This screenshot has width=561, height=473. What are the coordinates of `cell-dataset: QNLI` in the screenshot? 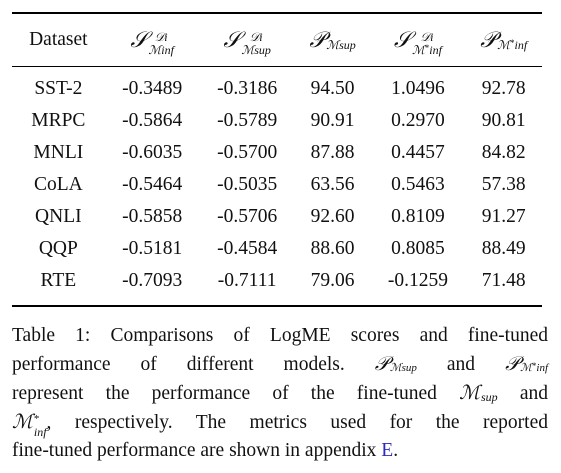 It's located at (58, 216).